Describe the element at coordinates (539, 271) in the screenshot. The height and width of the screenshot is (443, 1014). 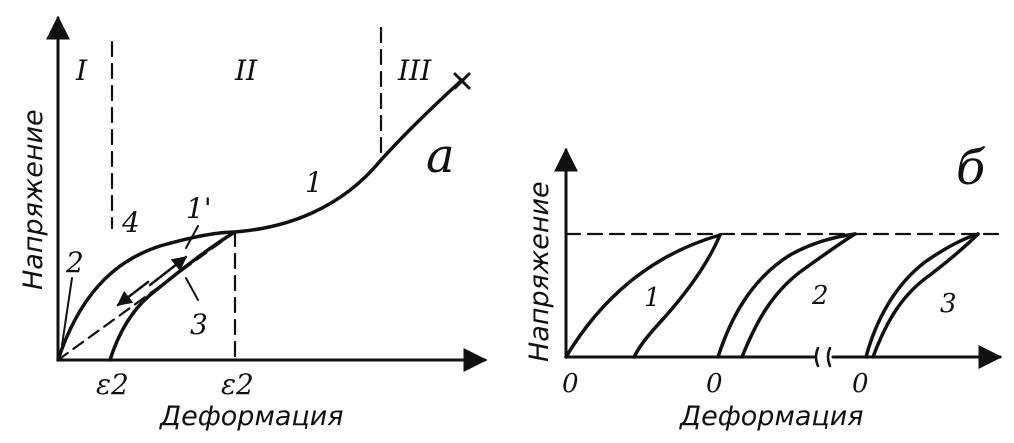
I see `panel-b-y-axis-label: Напряжение` at that location.